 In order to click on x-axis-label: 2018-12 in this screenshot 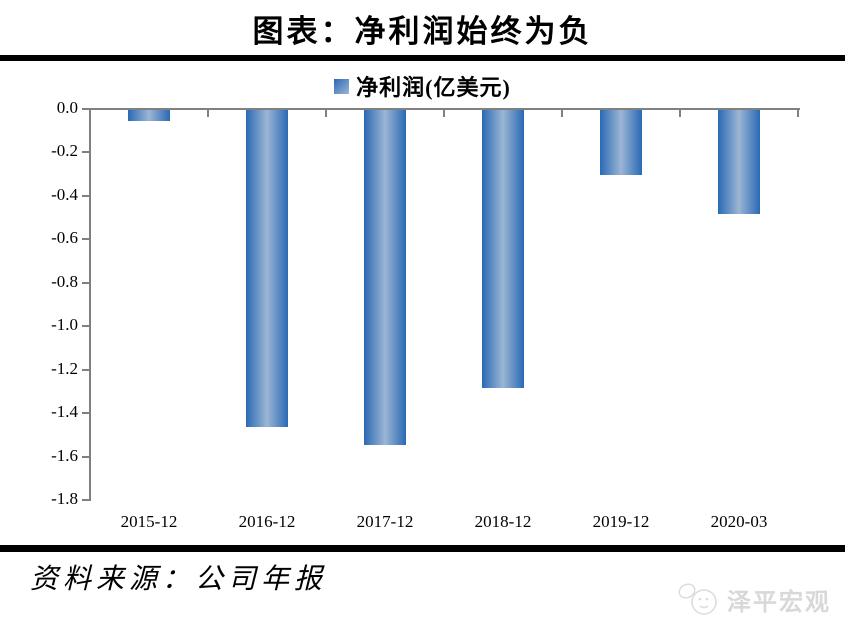, I will do `click(503, 521)`.